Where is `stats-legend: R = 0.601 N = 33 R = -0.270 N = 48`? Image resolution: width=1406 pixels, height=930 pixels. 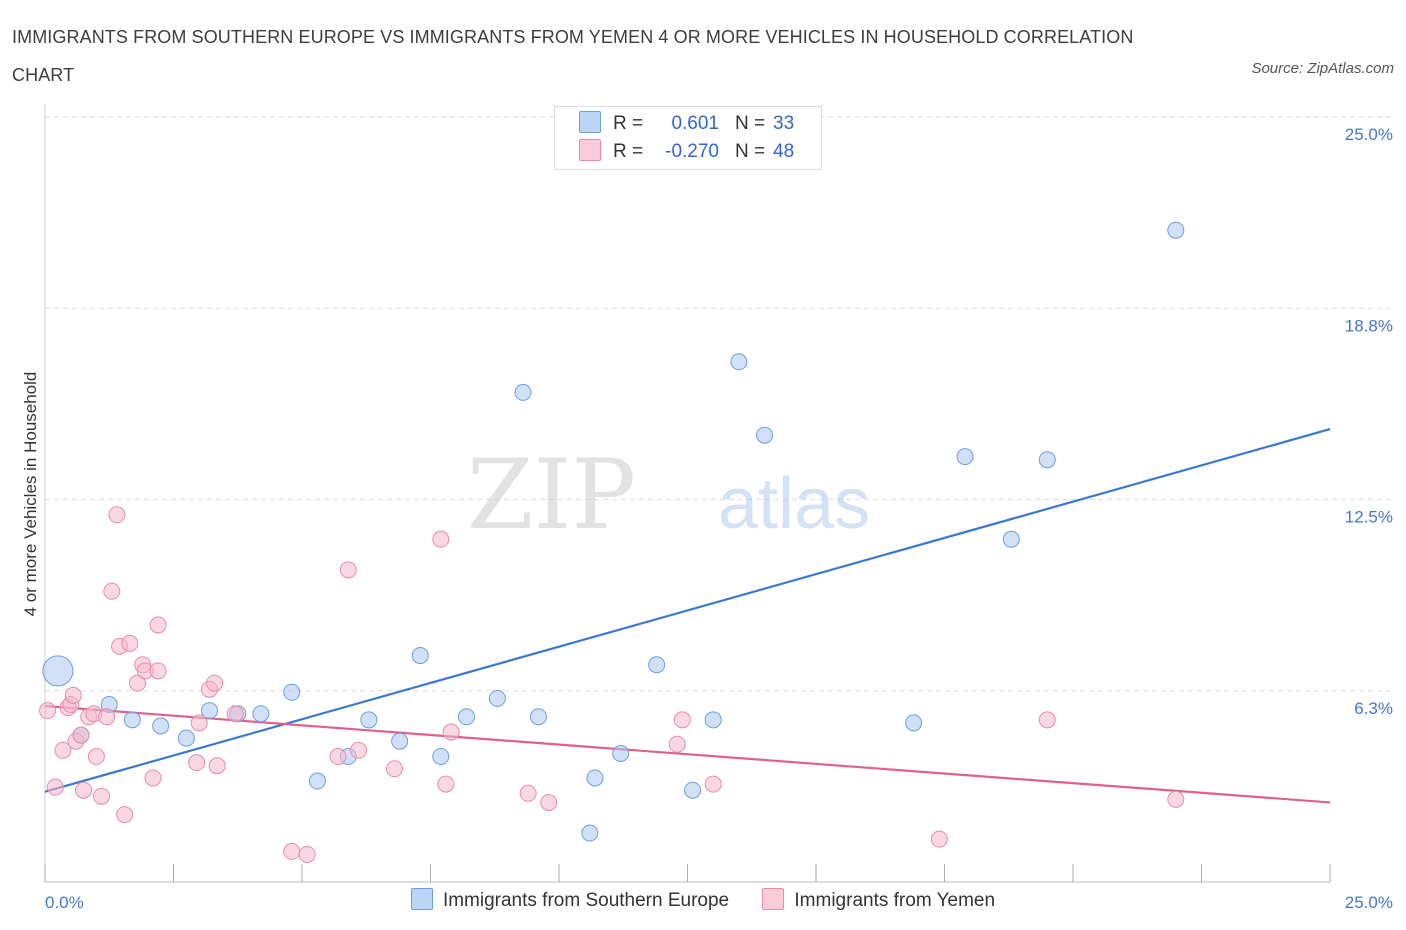 stats-legend: R = 0.601 N = 33 R = -0.270 N = 48 is located at coordinates (688, 138).